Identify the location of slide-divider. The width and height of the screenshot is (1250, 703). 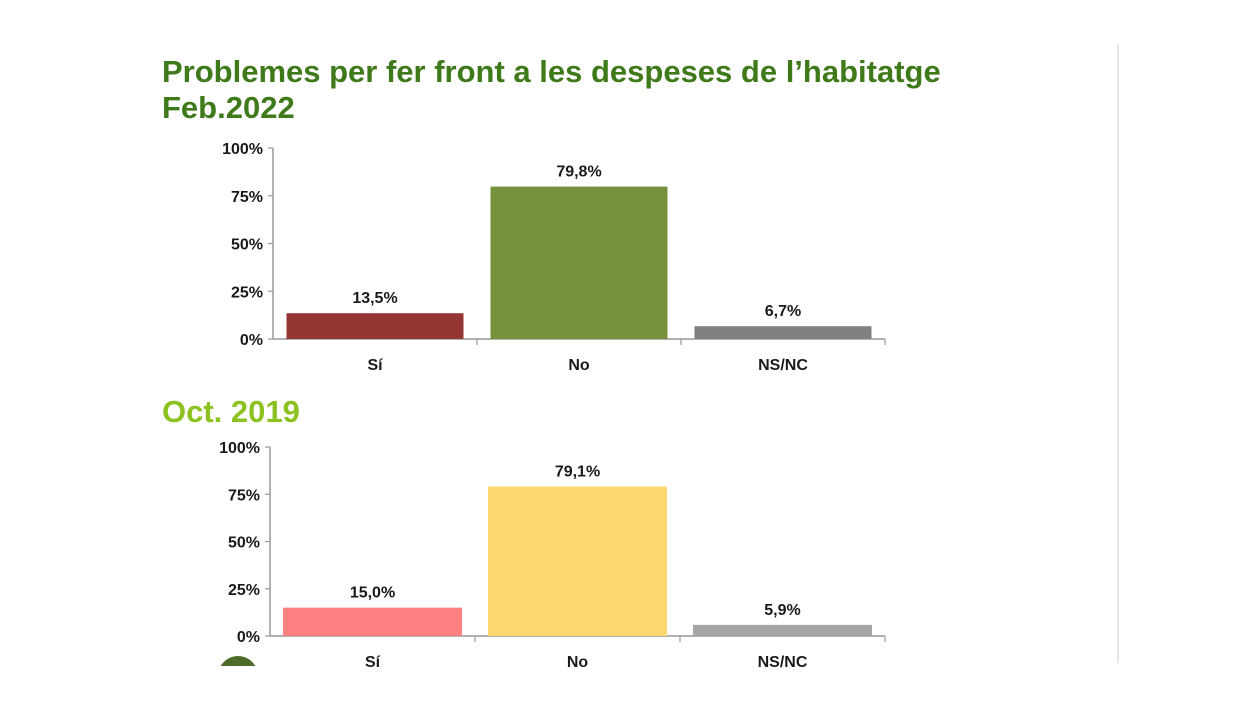
(1118, 354).